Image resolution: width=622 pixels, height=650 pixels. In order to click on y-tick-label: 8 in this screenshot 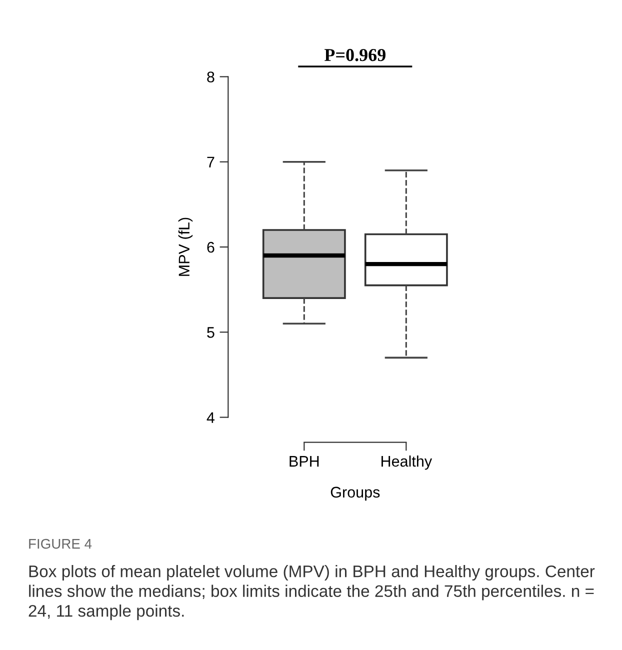, I will do `click(210, 77)`.